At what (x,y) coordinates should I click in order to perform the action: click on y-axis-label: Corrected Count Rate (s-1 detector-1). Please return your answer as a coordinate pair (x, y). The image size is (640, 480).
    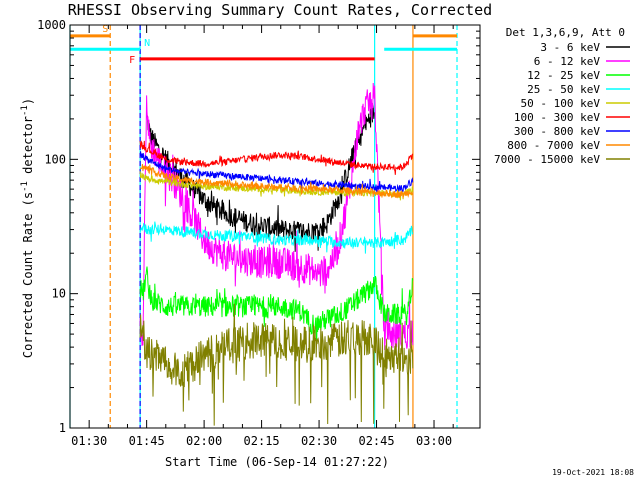
    Looking at the image, I should click on (27, 228).